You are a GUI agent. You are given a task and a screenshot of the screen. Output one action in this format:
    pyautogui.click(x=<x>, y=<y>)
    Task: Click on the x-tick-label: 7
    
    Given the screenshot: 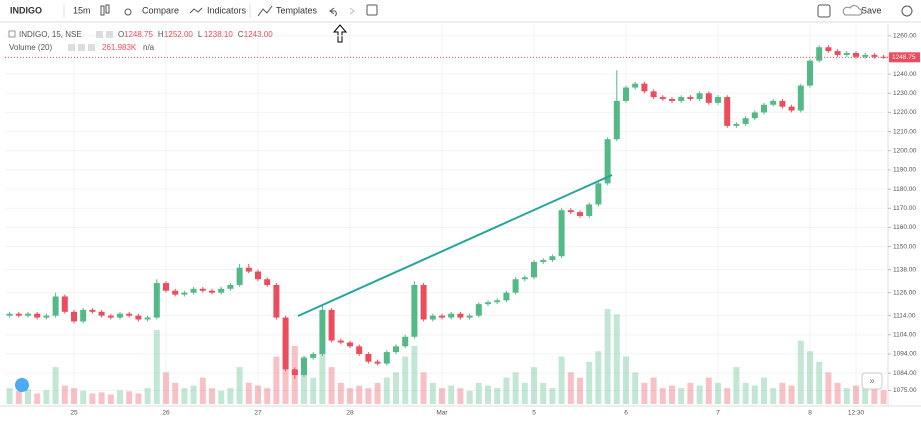 What is the action you would take?
    pyautogui.click(x=718, y=413)
    